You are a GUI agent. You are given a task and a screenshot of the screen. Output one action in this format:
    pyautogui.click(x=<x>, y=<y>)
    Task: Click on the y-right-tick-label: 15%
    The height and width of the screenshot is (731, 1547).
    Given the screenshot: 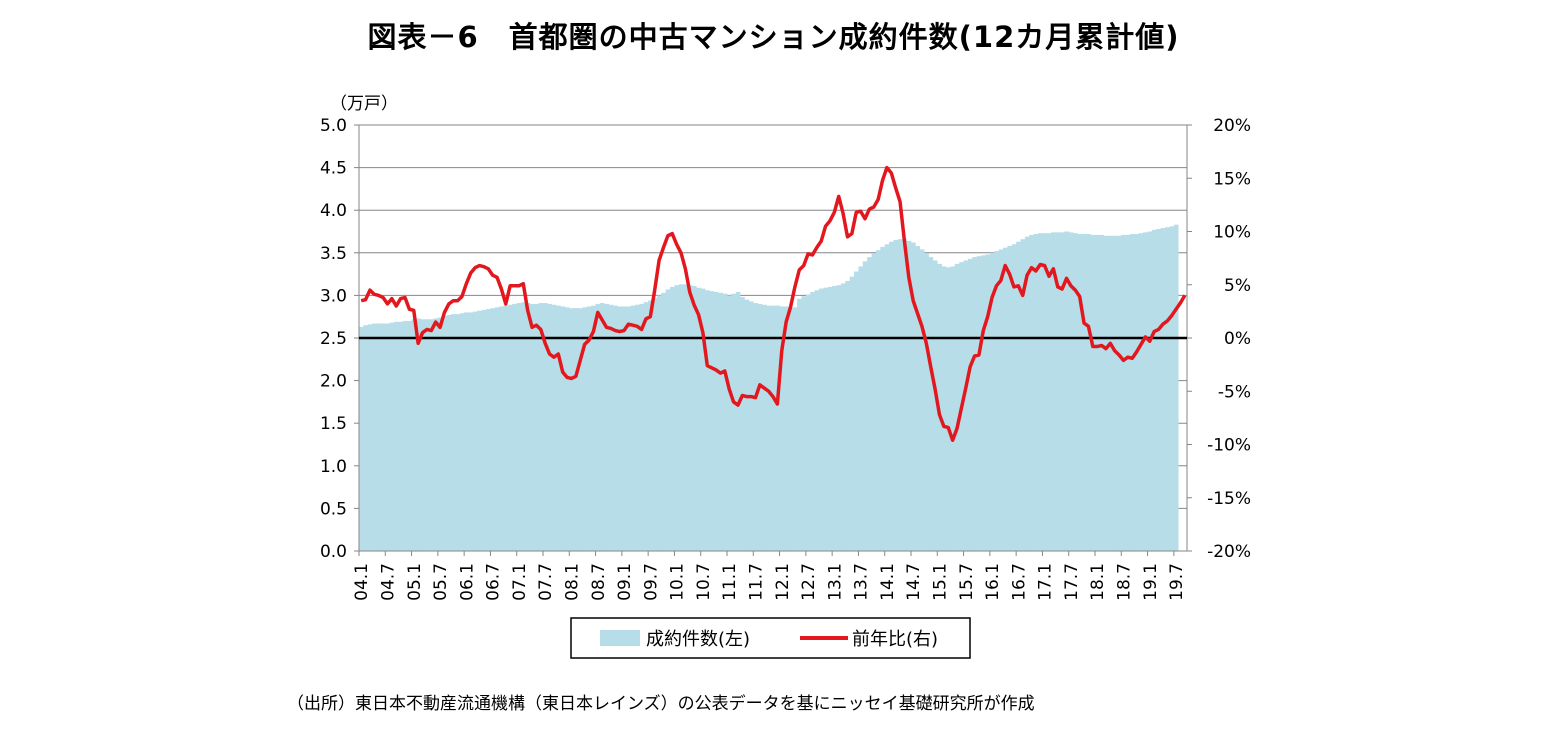 What is the action you would take?
    pyautogui.click(x=1232, y=179)
    